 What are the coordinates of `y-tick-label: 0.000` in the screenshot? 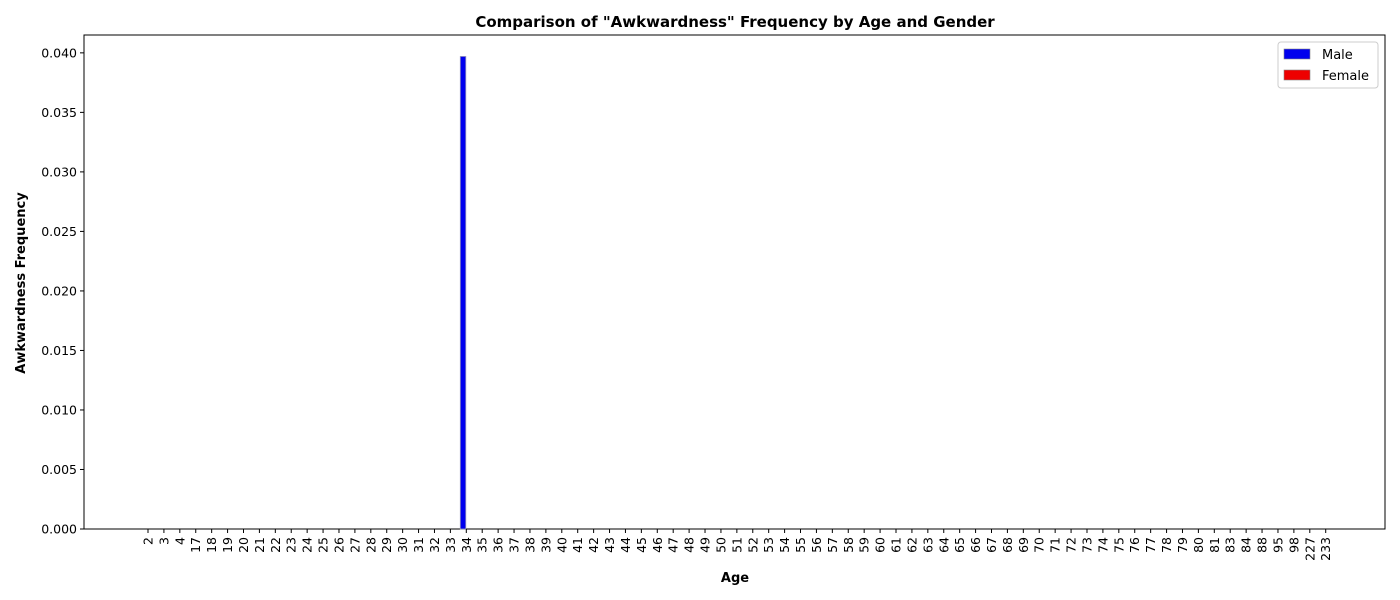 It's located at (59, 529).